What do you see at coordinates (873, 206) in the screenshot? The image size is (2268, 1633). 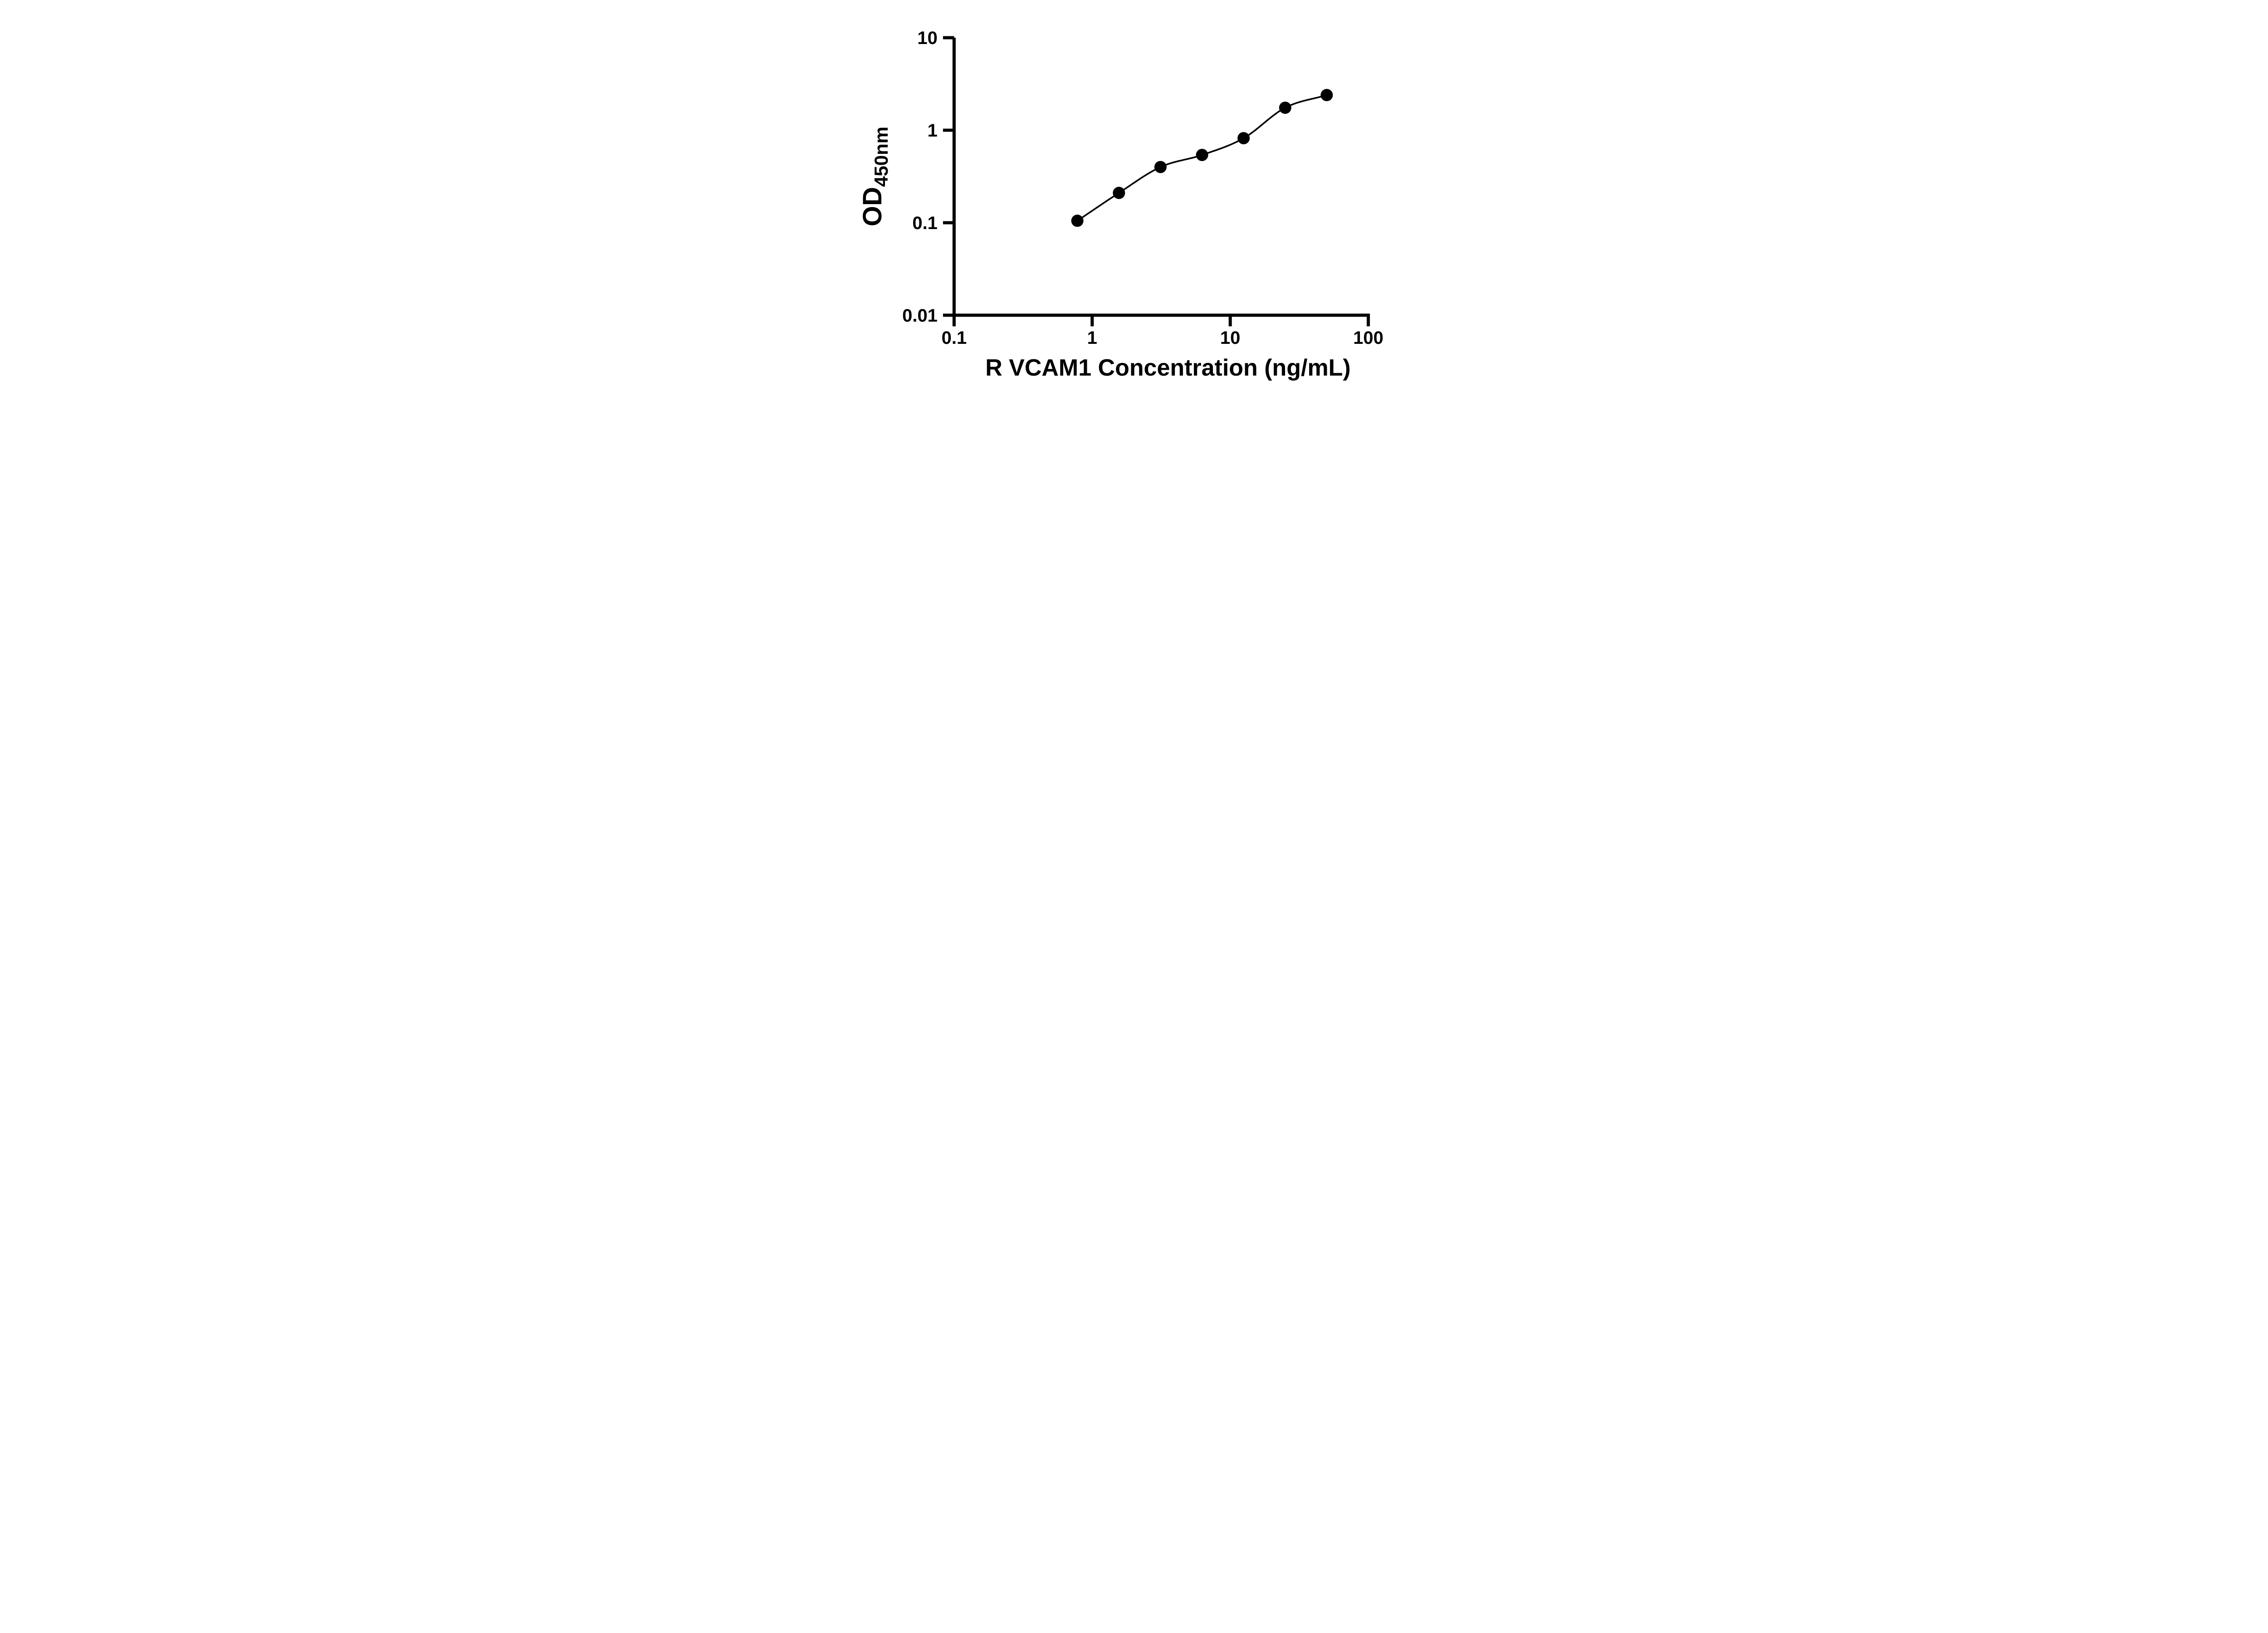 I see `y-axis-title-main: OD` at bounding box center [873, 206].